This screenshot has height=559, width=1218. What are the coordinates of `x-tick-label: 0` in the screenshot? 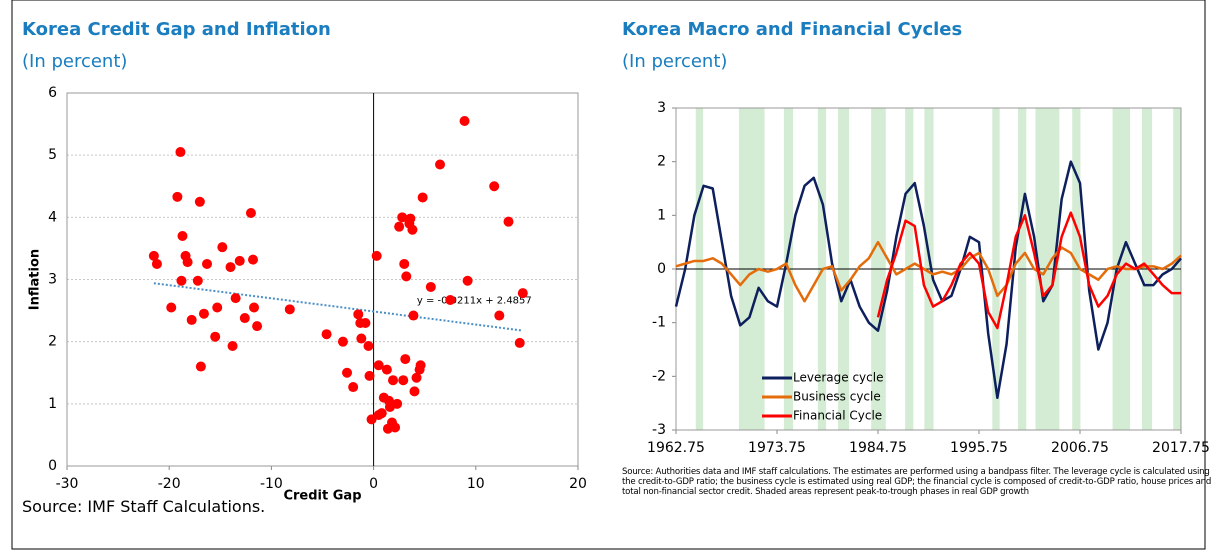 It's located at (373, 484).